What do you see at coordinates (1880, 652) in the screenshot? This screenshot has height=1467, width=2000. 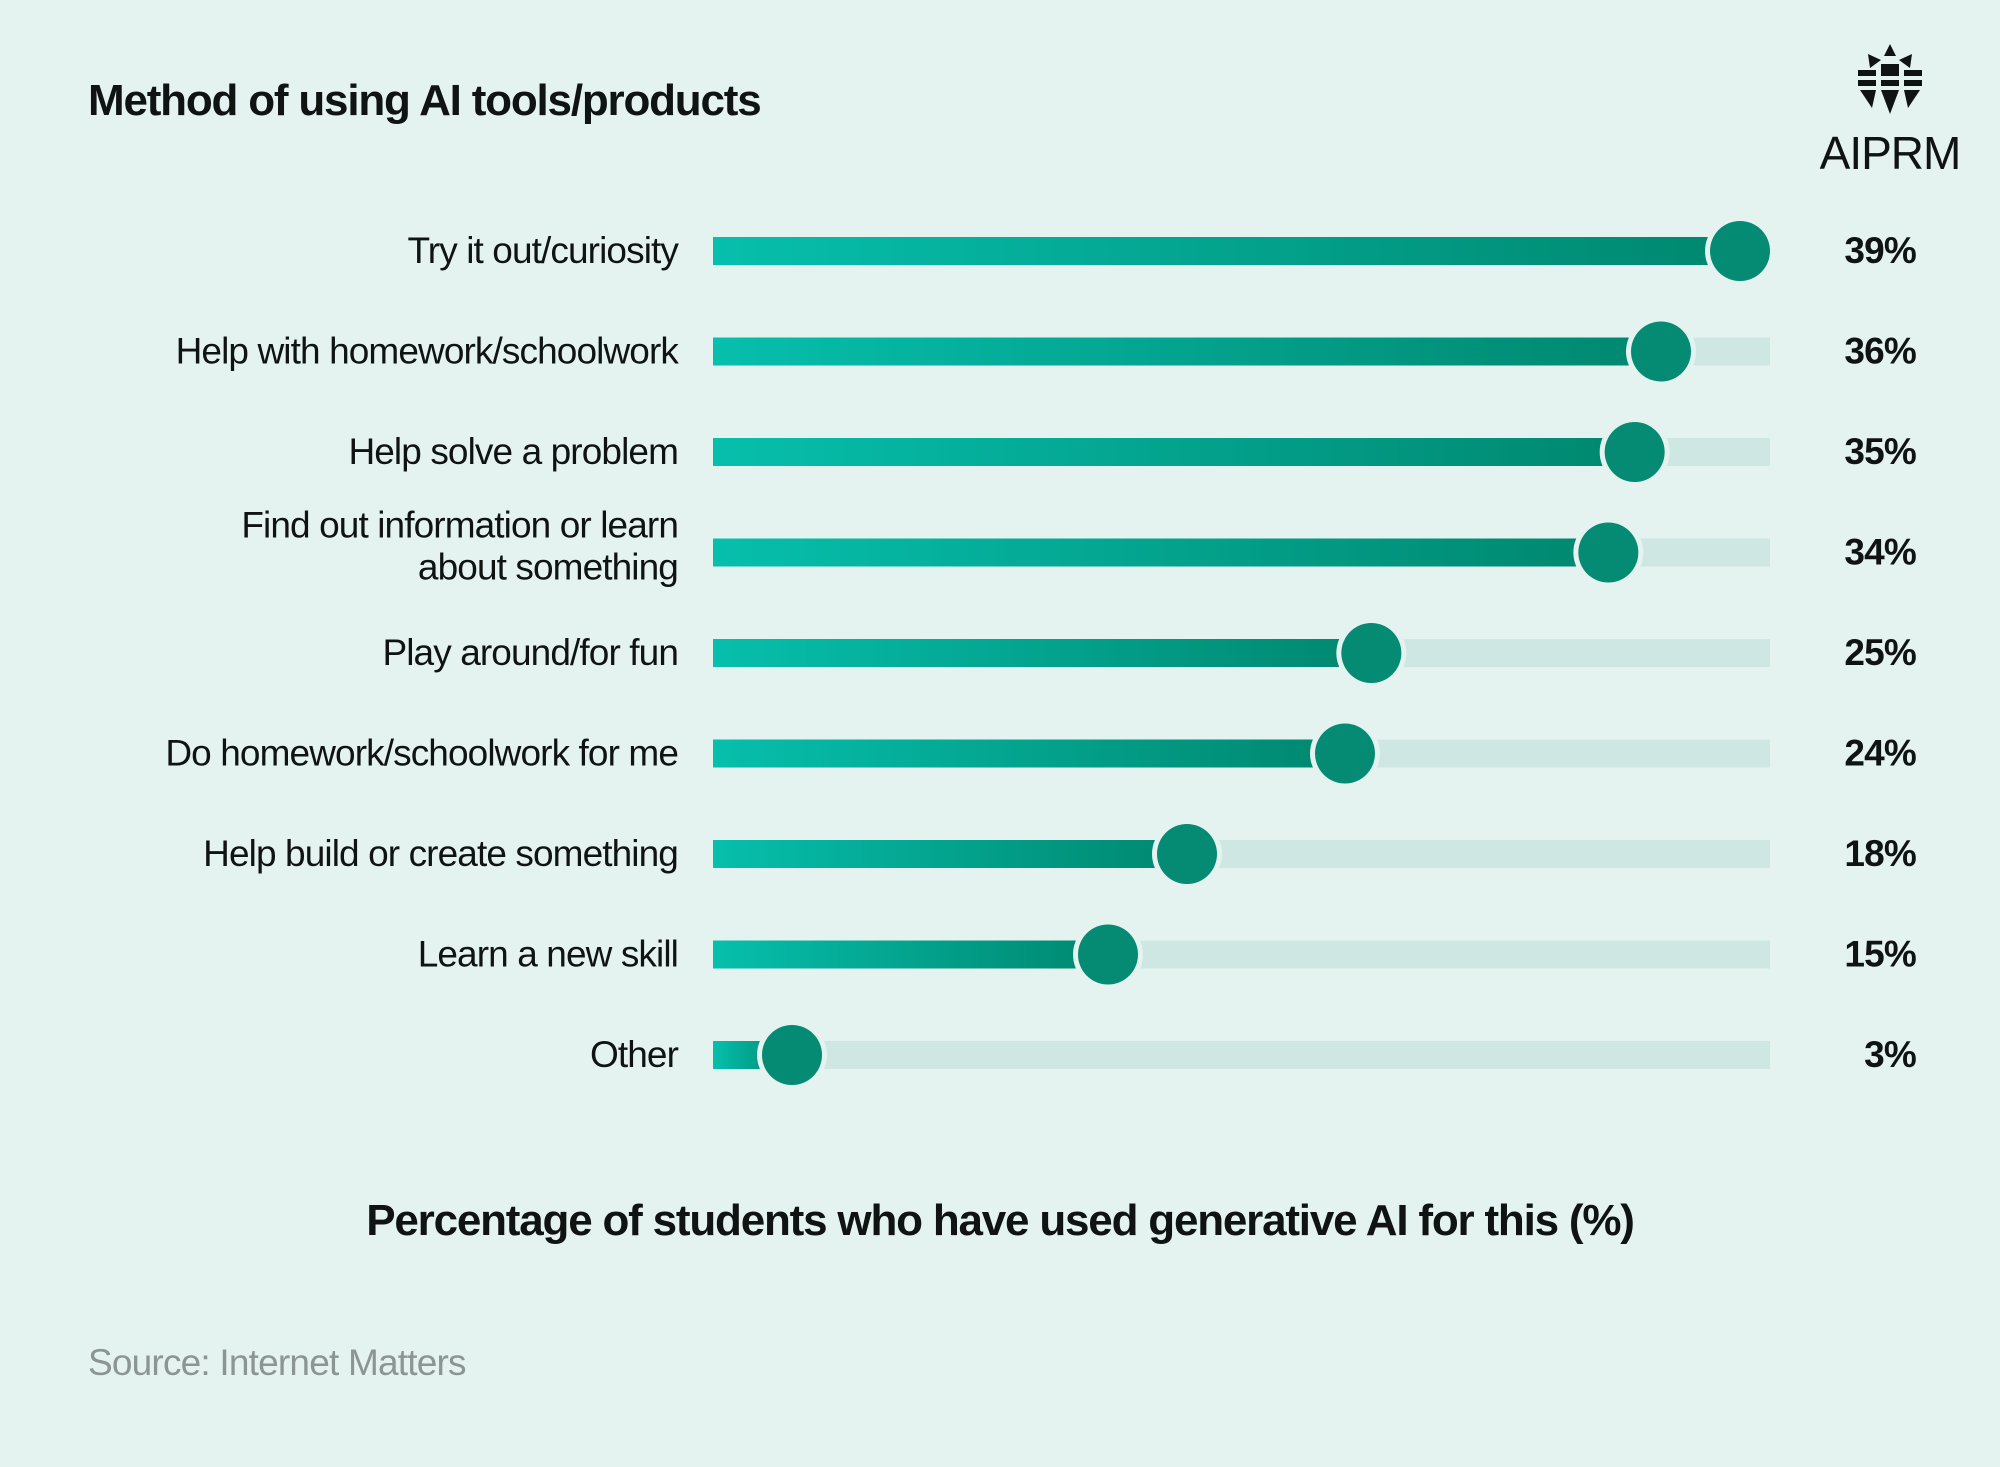 I see `value-label: 25%` at bounding box center [1880, 652].